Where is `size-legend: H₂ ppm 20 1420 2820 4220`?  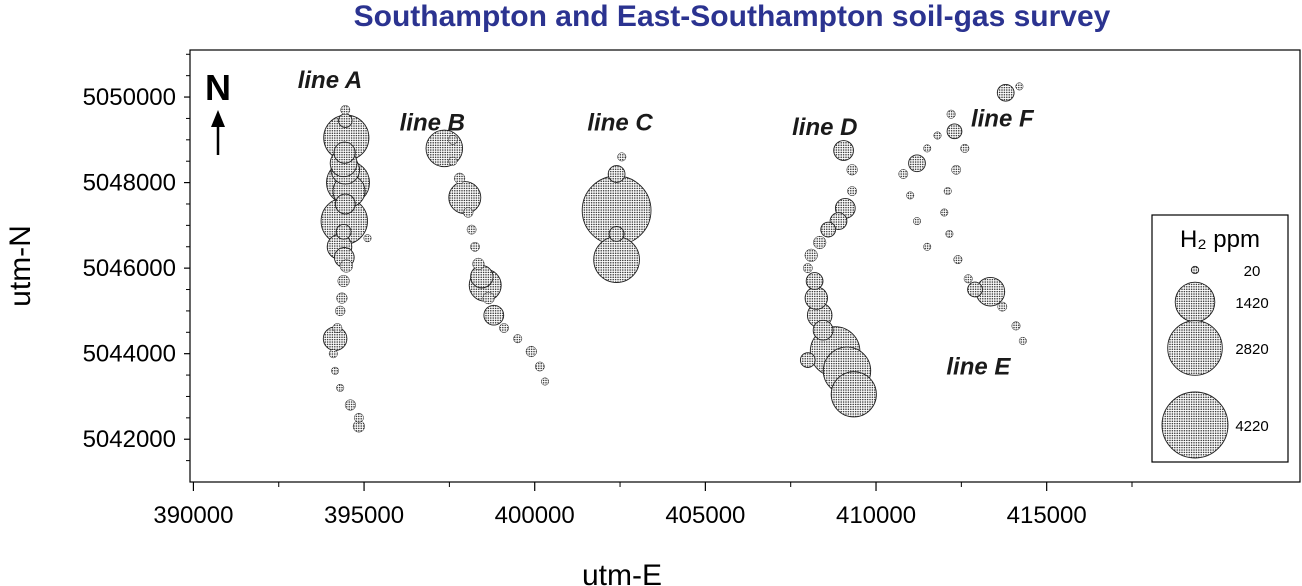 size-legend: H₂ ppm 20 1420 2820 4220 is located at coordinates (1220, 338).